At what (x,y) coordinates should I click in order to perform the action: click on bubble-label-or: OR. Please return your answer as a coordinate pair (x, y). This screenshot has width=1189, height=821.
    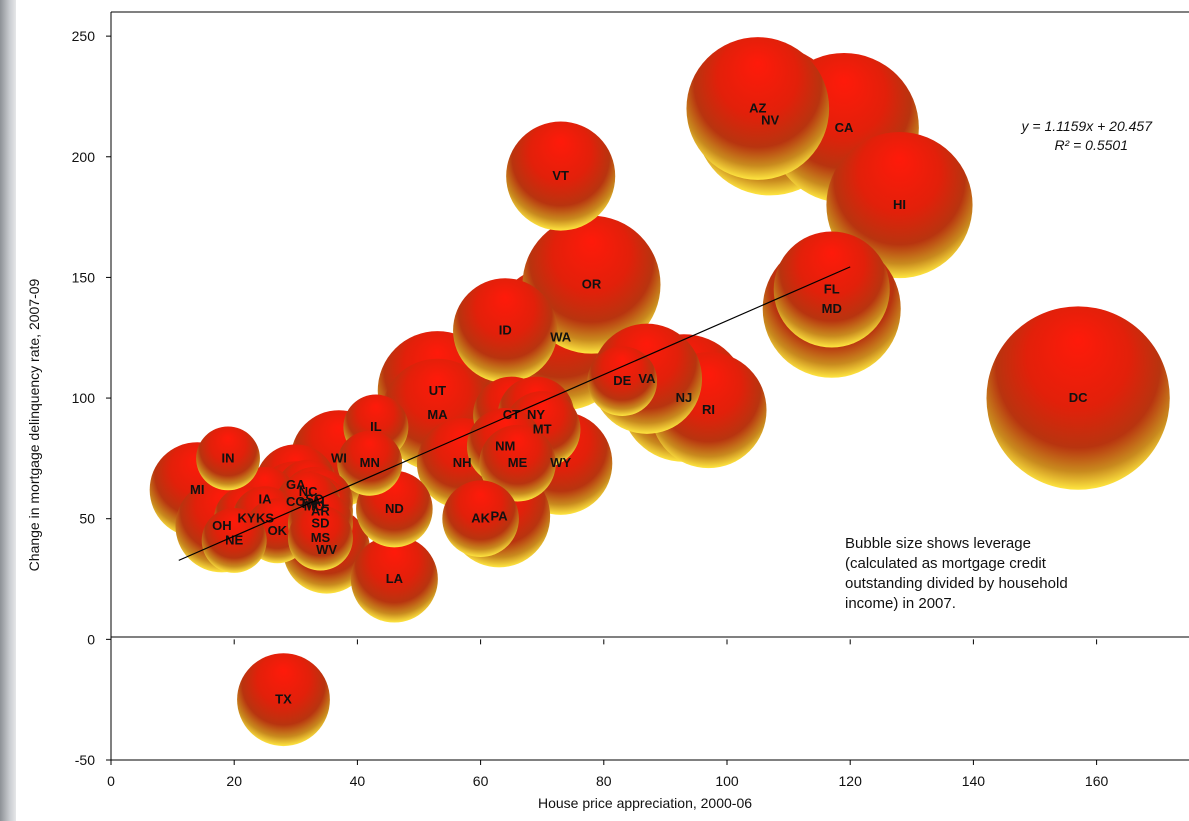
    Looking at the image, I should click on (592, 284).